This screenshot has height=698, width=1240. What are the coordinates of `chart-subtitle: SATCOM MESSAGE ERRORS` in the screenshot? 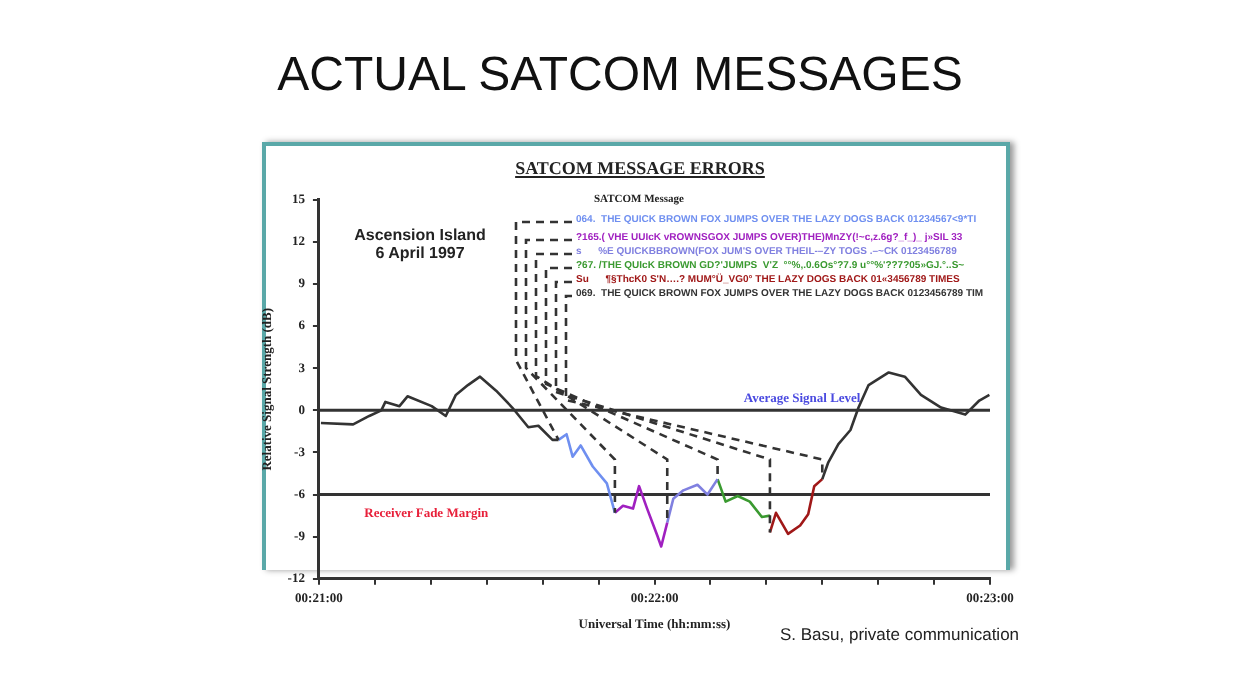 It's located at (640, 168).